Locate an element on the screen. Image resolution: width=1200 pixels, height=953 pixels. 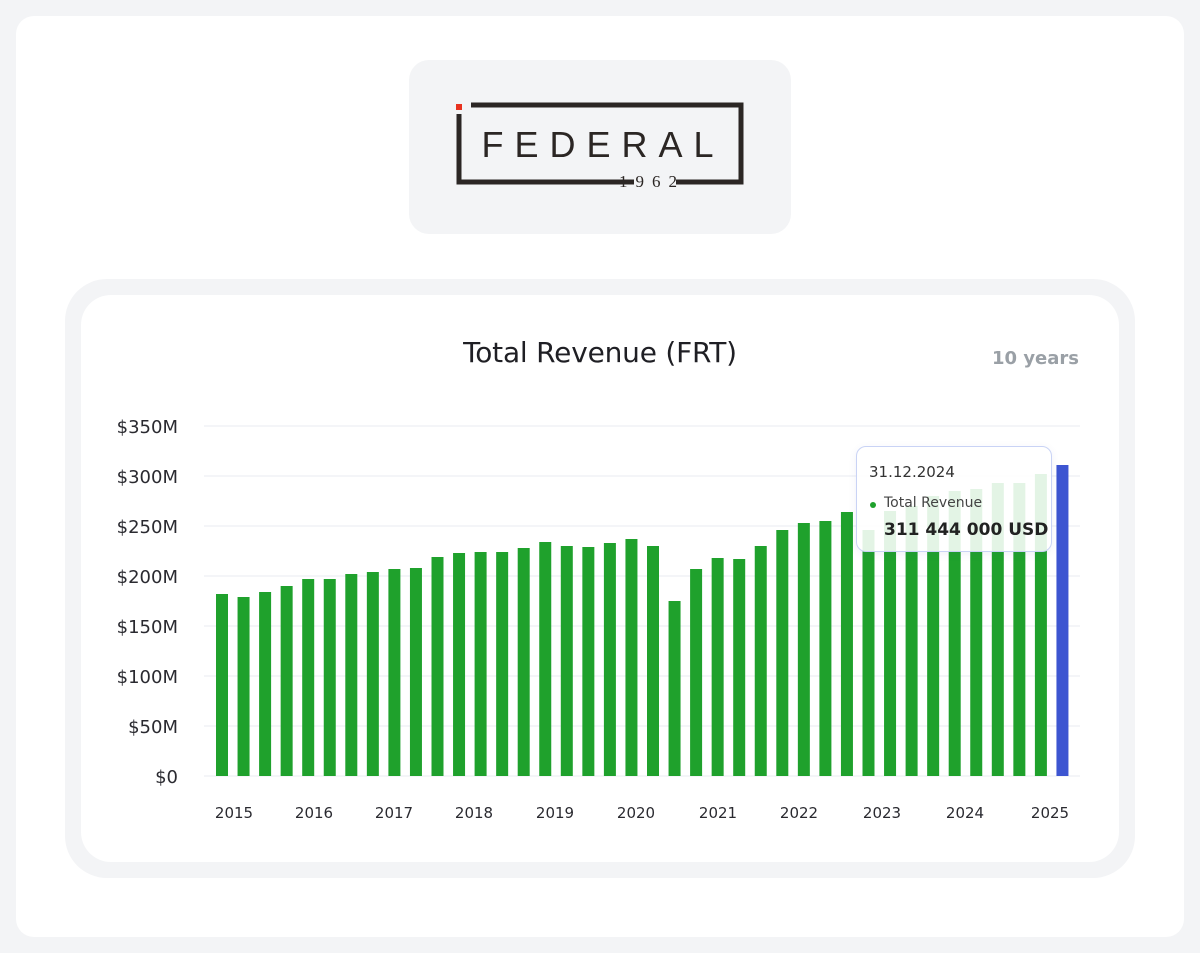
x-tick-label: 2021 is located at coordinates (718, 813).